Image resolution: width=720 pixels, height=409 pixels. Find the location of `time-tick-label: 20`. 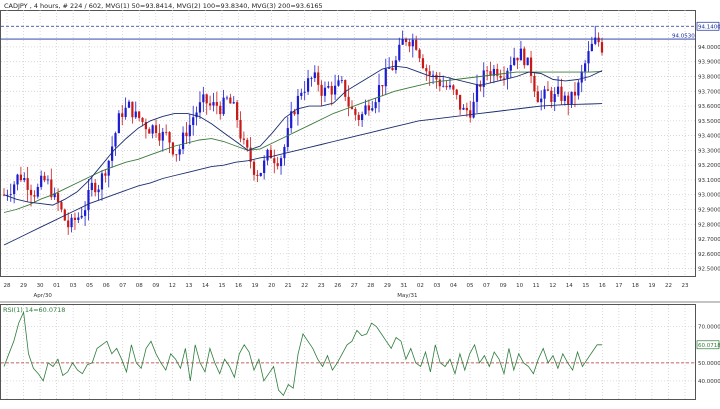

time-tick-label: 20 is located at coordinates (271, 286).